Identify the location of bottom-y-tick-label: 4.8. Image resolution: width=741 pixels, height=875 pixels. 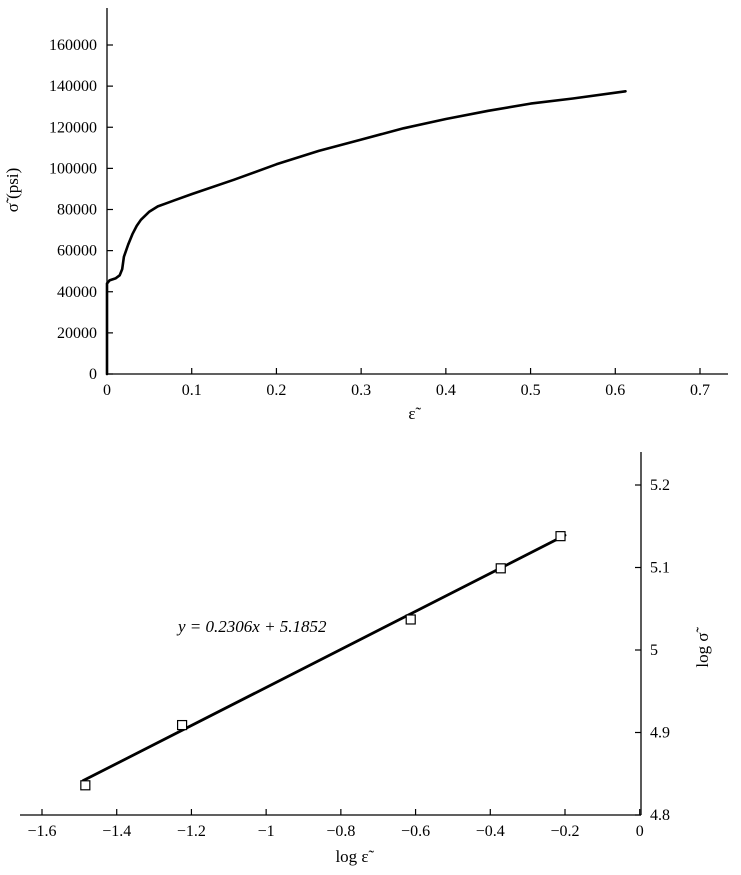
(660, 815).